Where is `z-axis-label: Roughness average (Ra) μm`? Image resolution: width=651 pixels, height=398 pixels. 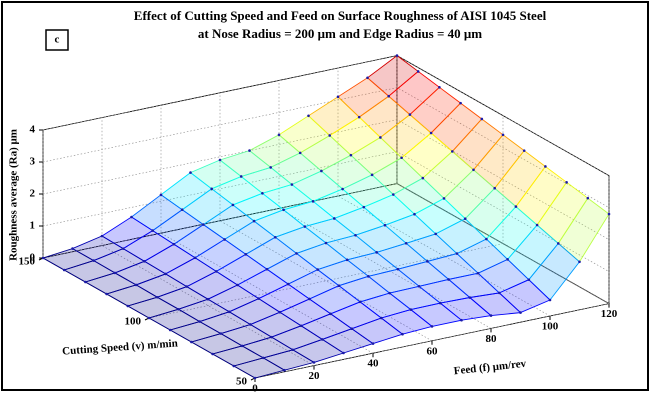 z-axis-label: Roughness average (Ra) μm is located at coordinates (14, 195).